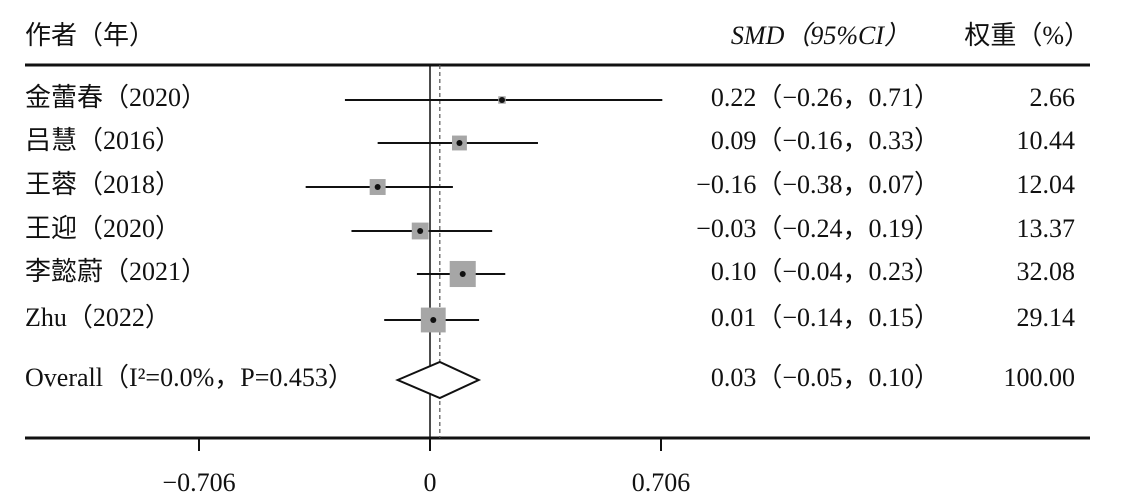 Image resolution: width=1146 pixels, height=502 pixels. Describe the element at coordinates (103, 140) in the screenshot. I see `study-label: 吕慧（2016）` at that location.